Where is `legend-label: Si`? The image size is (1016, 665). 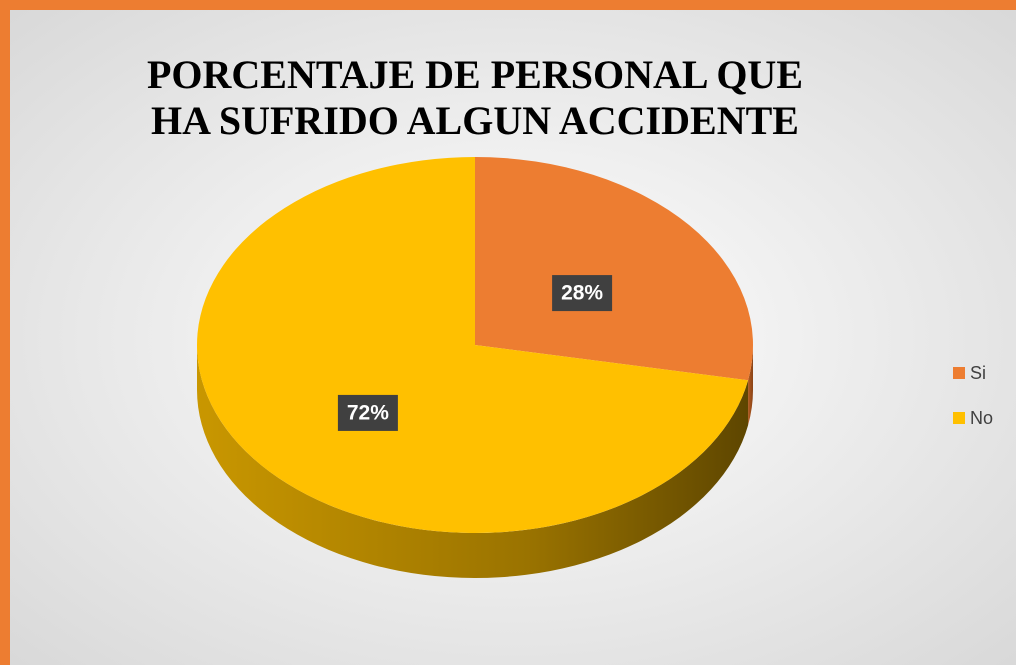 legend-label: Si is located at coordinates (978, 373).